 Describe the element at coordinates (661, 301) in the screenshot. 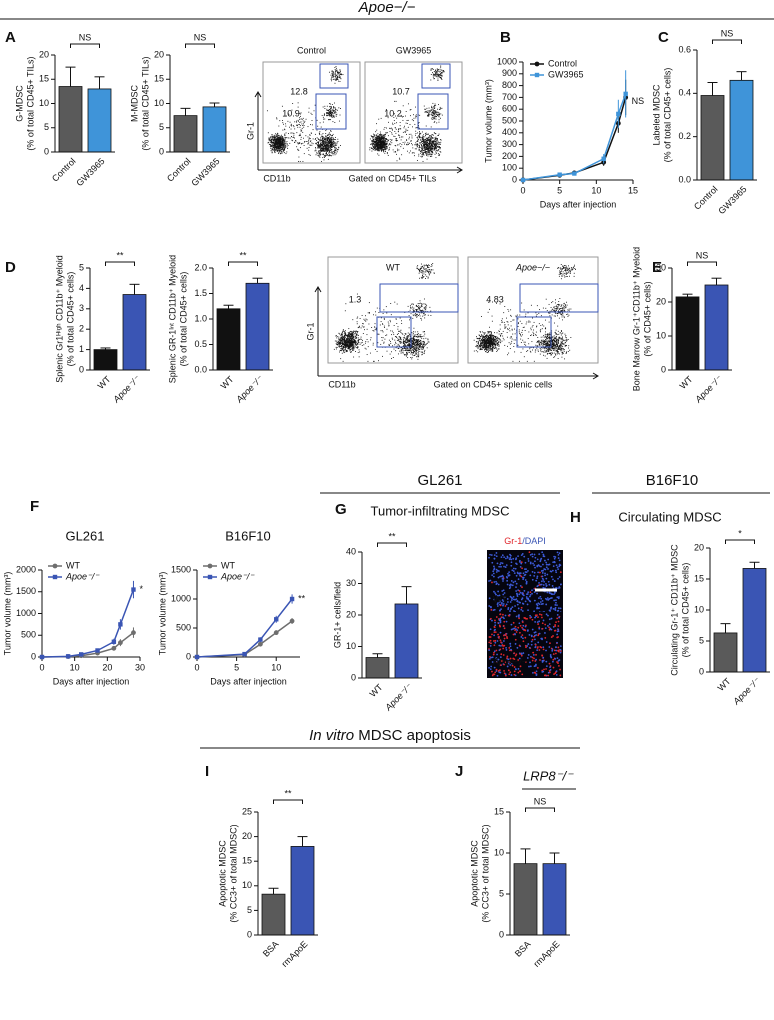

I see `y-tick-label: 20` at that location.